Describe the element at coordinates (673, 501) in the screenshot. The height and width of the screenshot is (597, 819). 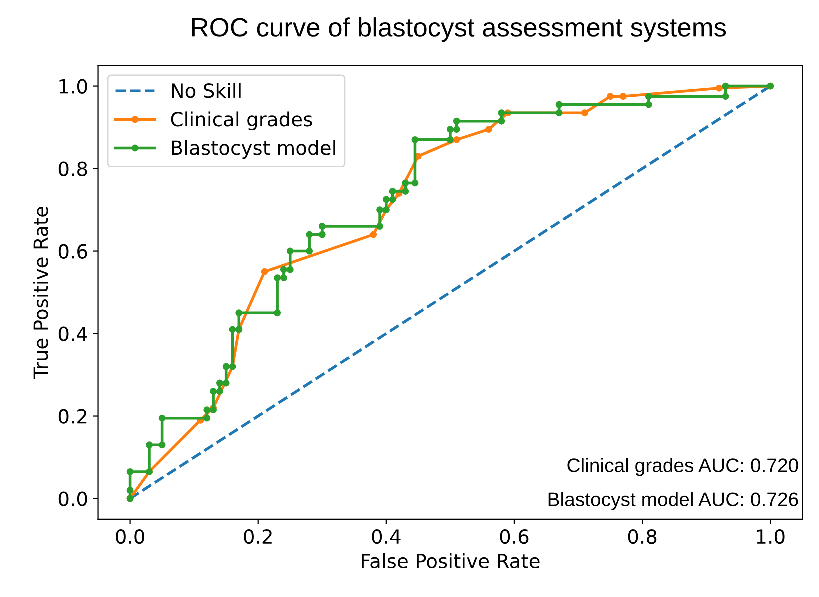
I see `annotation: Blastocyst model AUC: 0.726` at that location.